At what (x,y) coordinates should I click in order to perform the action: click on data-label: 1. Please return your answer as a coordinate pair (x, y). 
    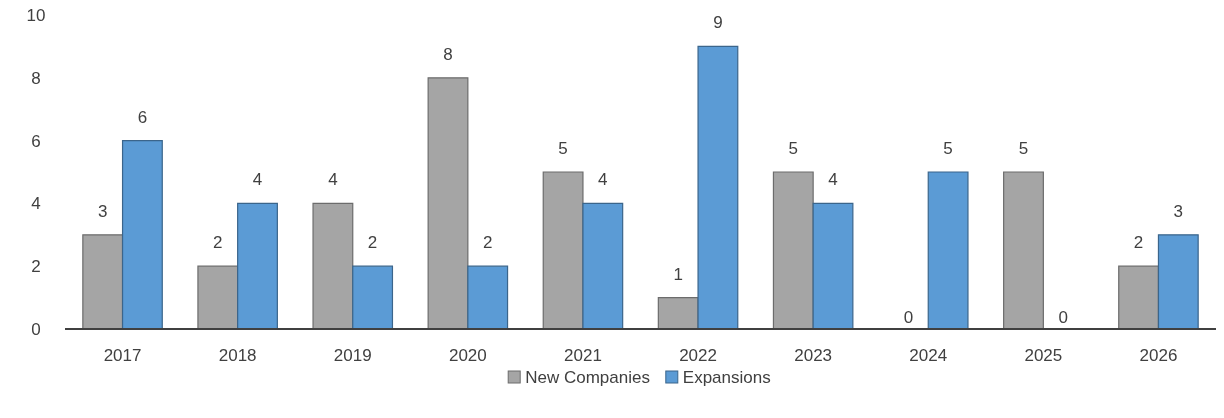
    Looking at the image, I should click on (678, 274).